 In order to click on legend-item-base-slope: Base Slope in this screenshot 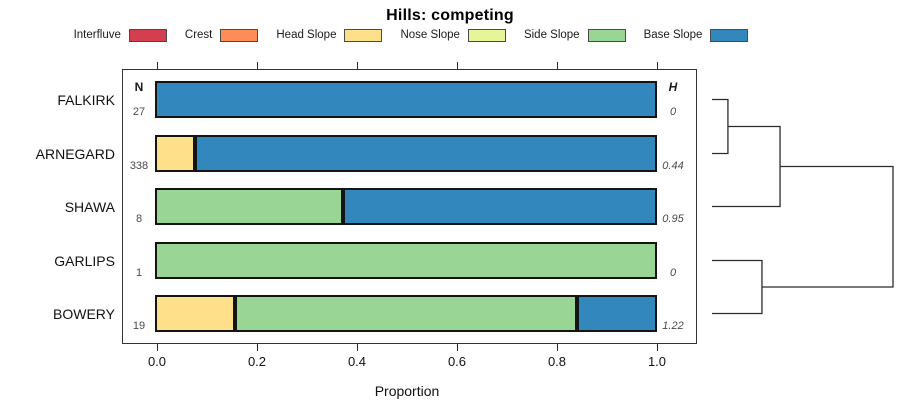, I will do `click(696, 35)`.